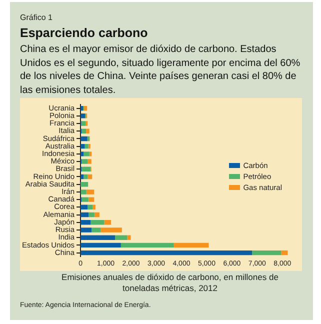 This screenshot has height=324, width=321. I want to click on text: Gráfico 1, so click(36, 17).